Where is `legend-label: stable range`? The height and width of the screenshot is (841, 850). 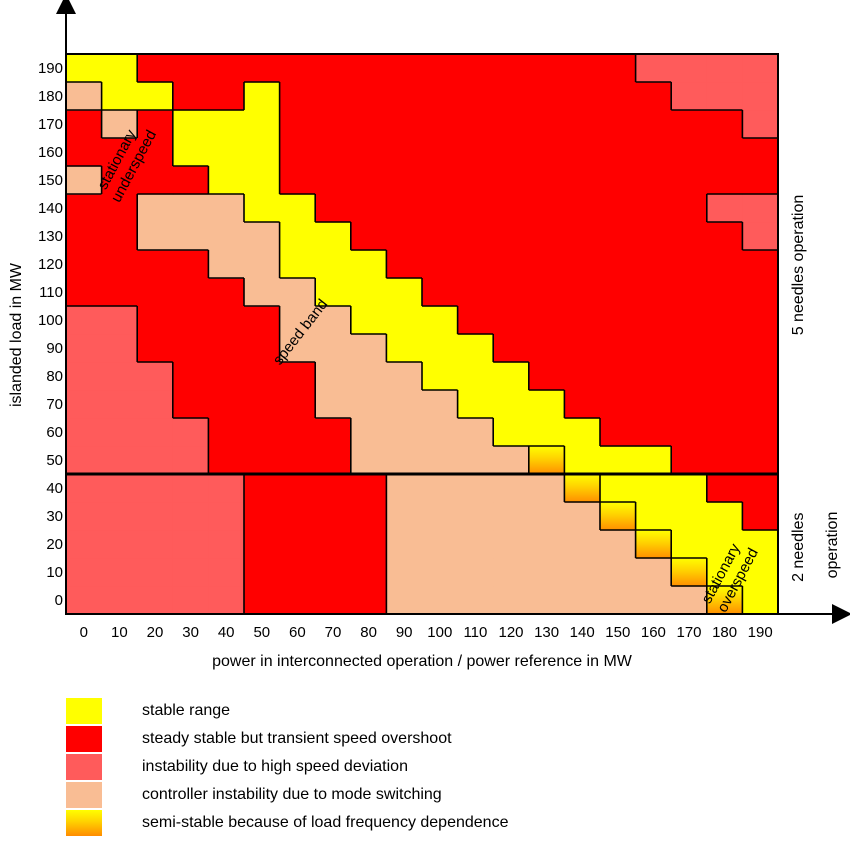
legend-label: stable range is located at coordinates (186, 710).